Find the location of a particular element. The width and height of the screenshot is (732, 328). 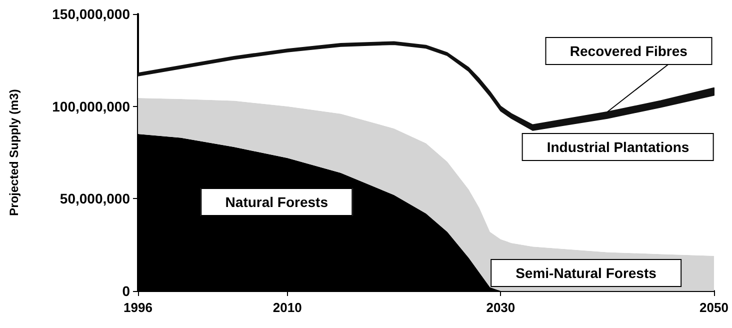

y-tick-label: 100,000,000 is located at coordinates (91, 106).